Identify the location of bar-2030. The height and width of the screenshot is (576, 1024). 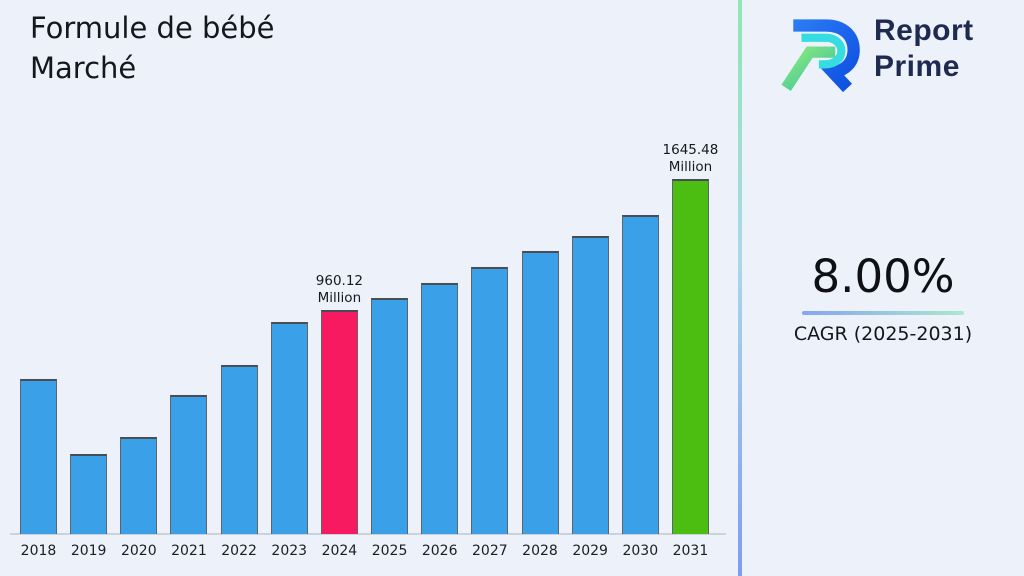
(640, 374).